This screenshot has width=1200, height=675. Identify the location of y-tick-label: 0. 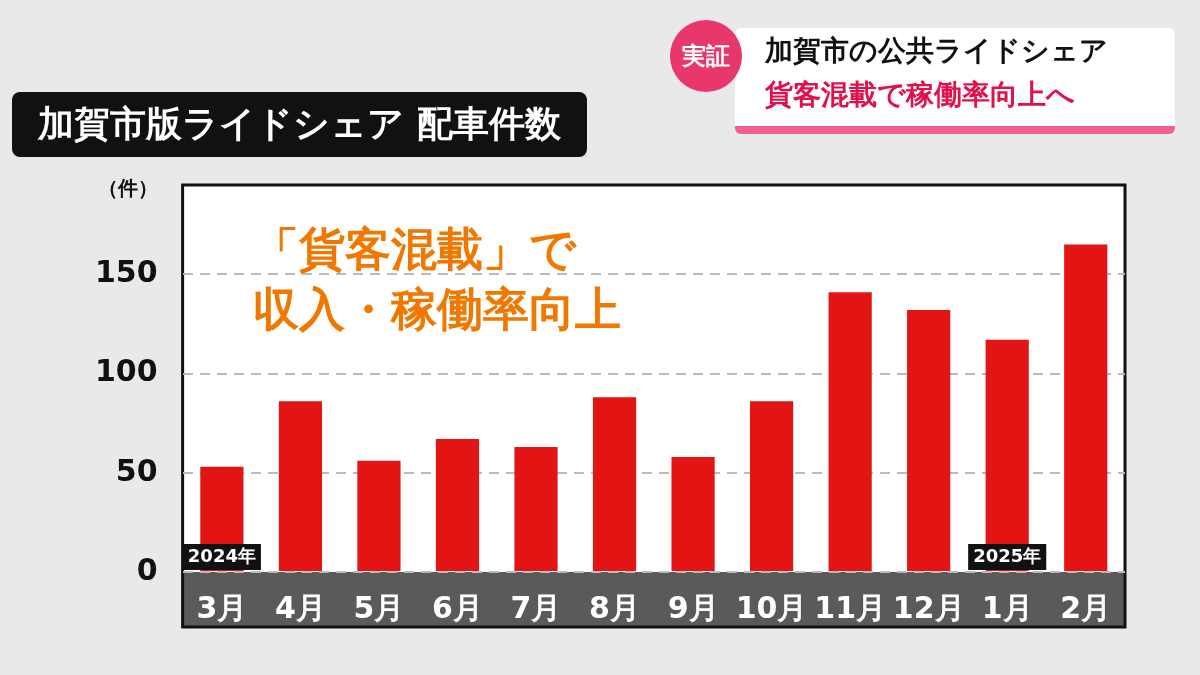
(147, 569).